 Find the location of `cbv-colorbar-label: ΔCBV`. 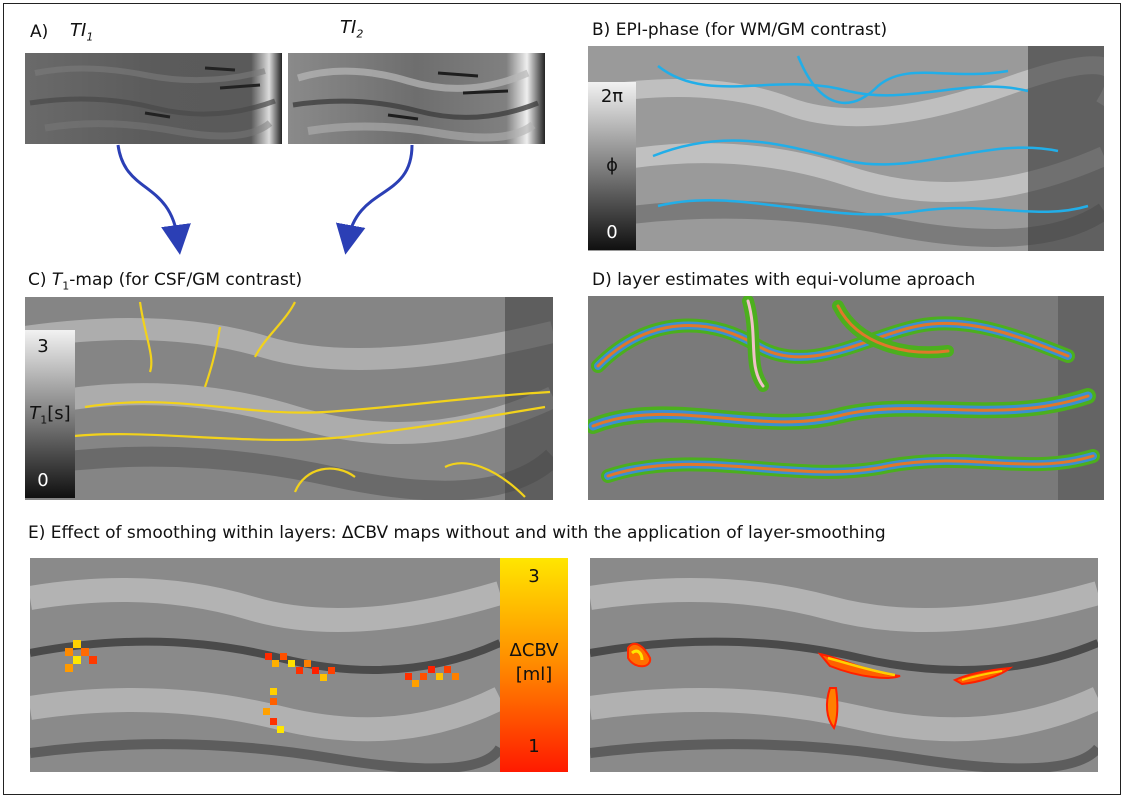

cbv-colorbar-label: ΔCBV is located at coordinates (534, 650).